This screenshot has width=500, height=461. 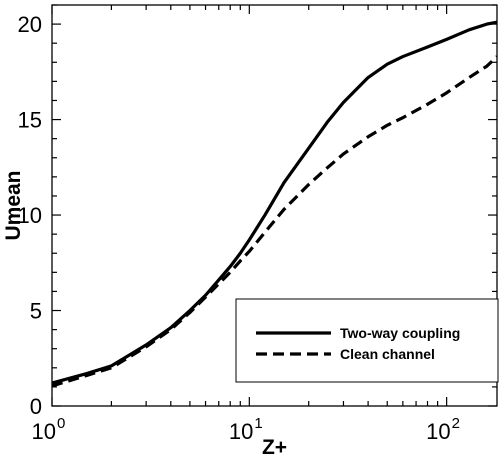 What do you see at coordinates (30, 215) in the screenshot?
I see `y-tick-label: 10` at bounding box center [30, 215].